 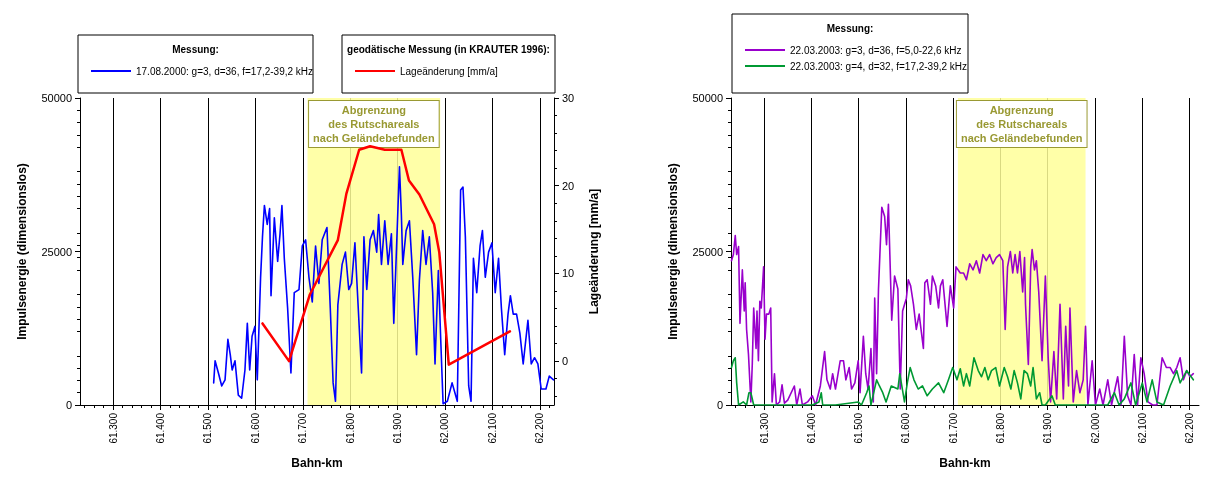 What do you see at coordinates (594, 251) in the screenshot?
I see `y2-axis-title: Lageänderung [mm/a]` at bounding box center [594, 251].